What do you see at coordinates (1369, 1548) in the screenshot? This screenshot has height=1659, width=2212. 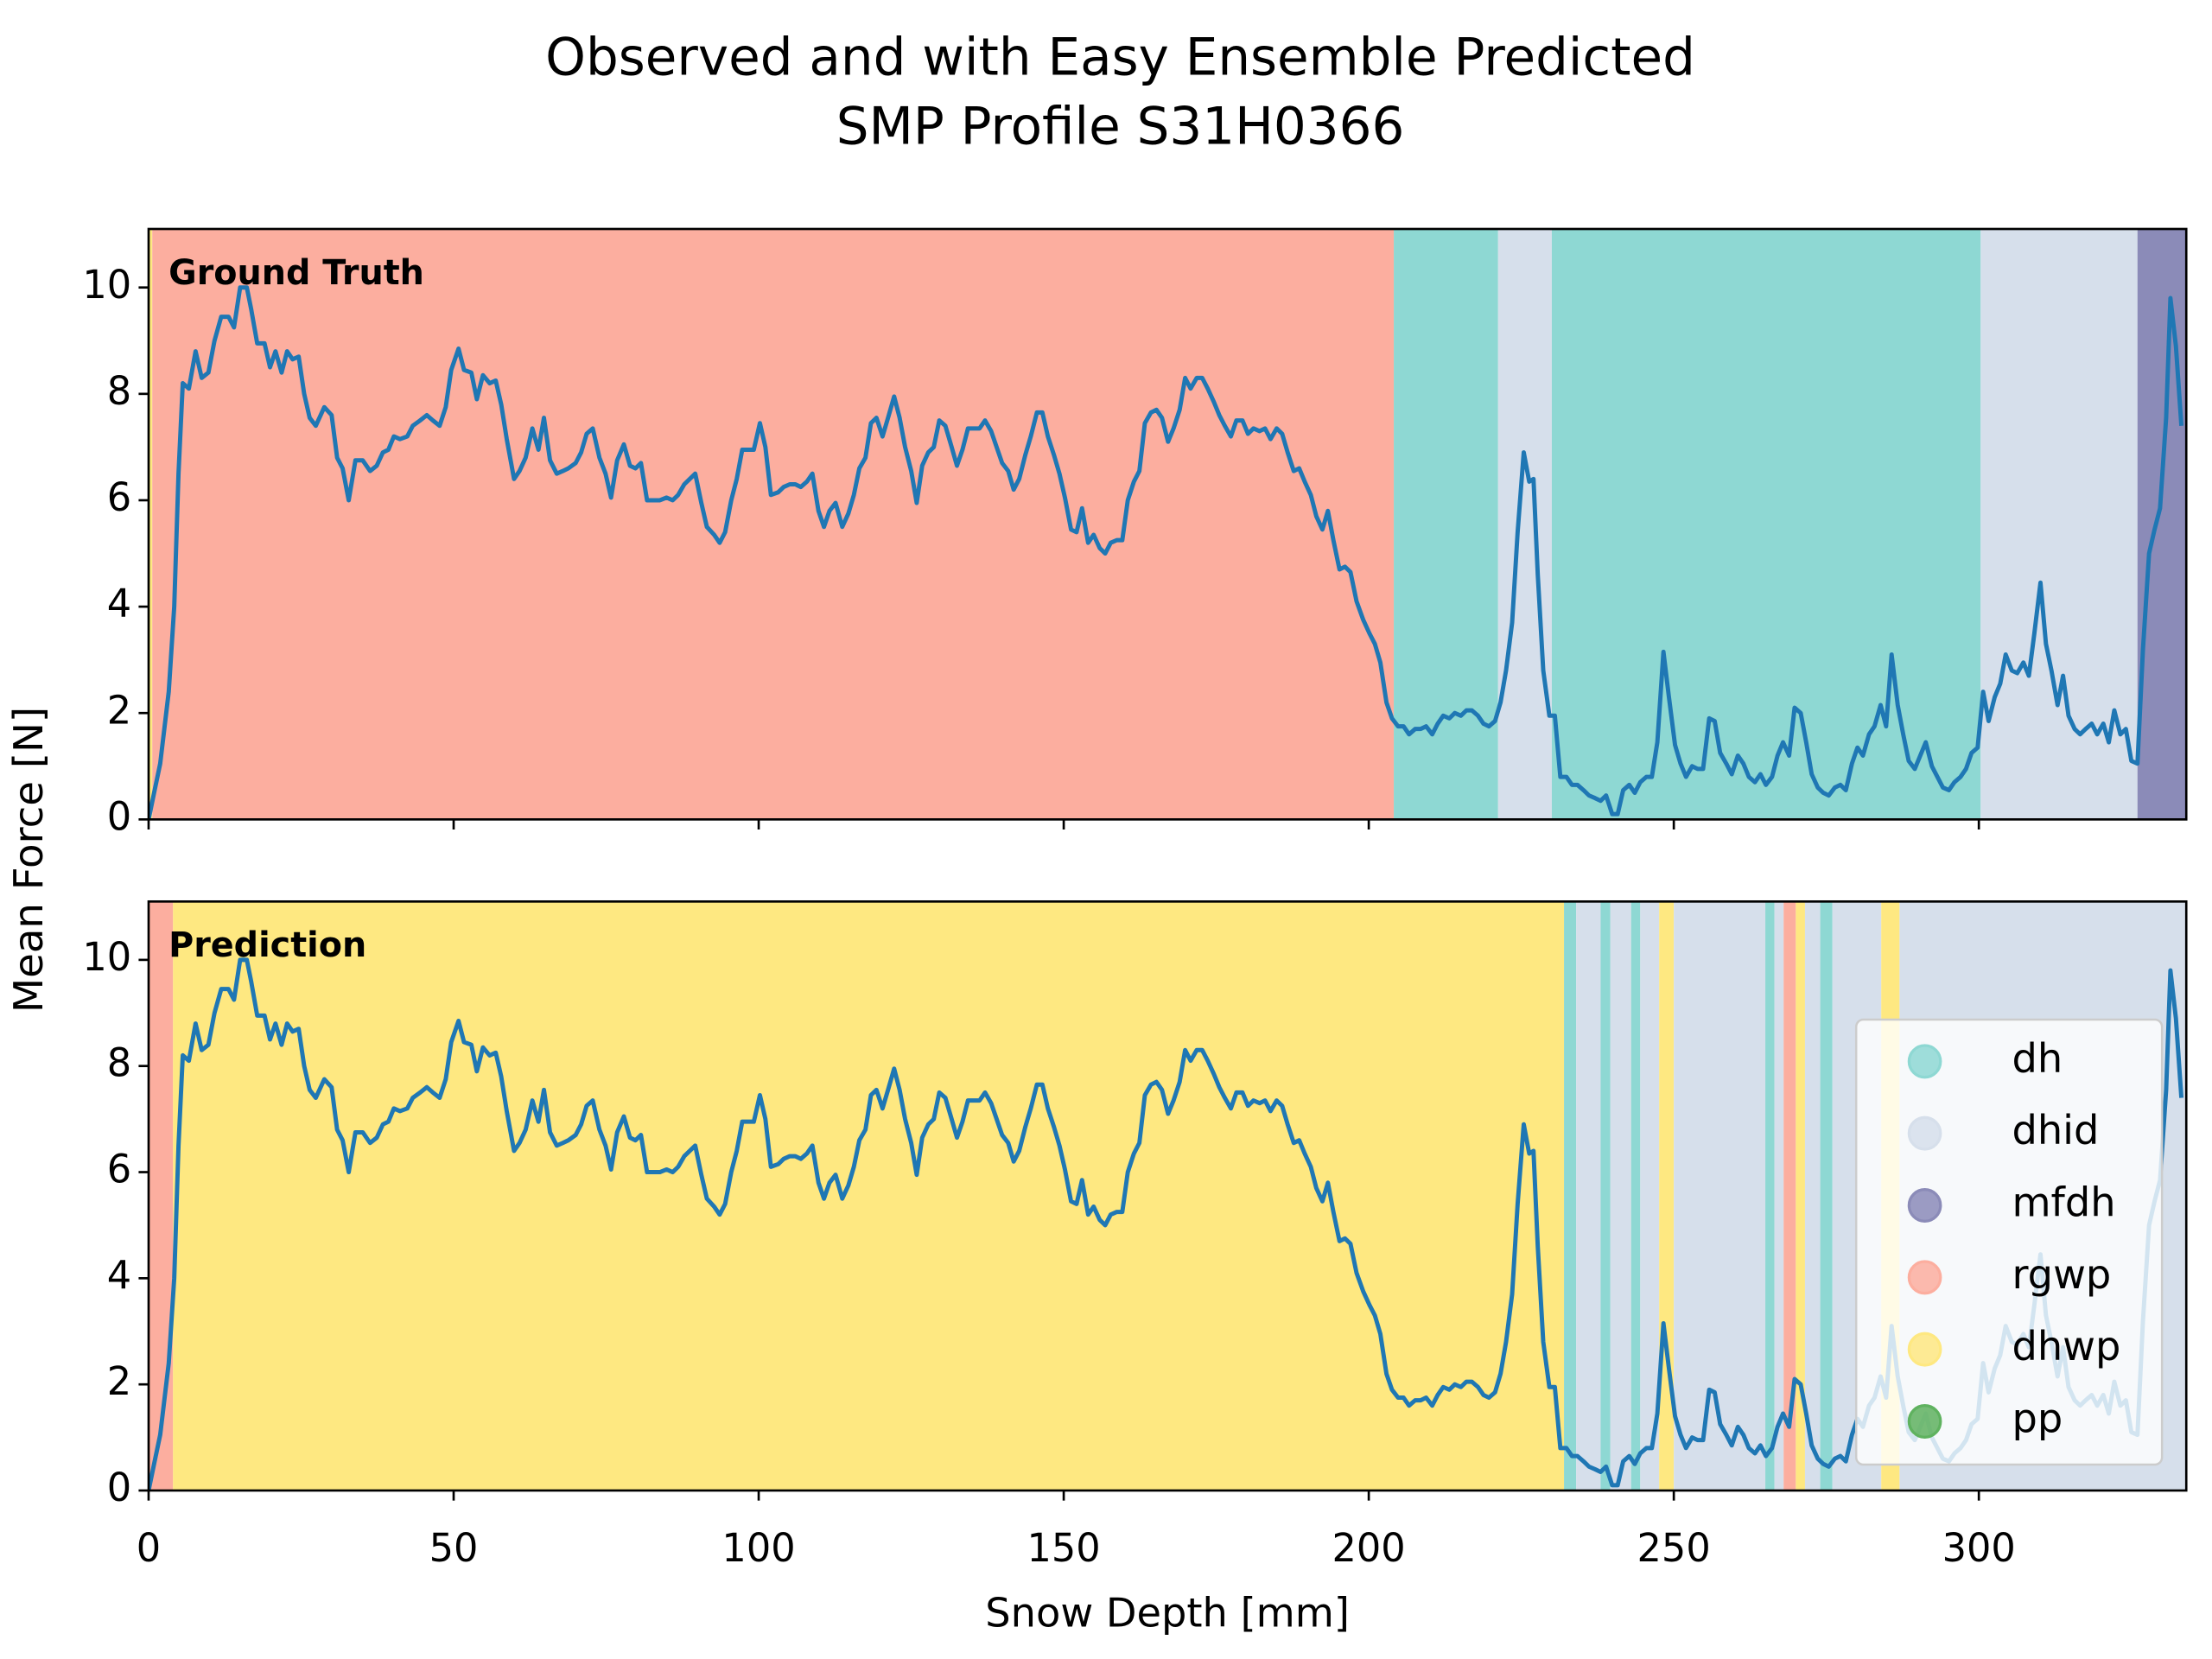 I see `x-tick-label: 200` at bounding box center [1369, 1548].